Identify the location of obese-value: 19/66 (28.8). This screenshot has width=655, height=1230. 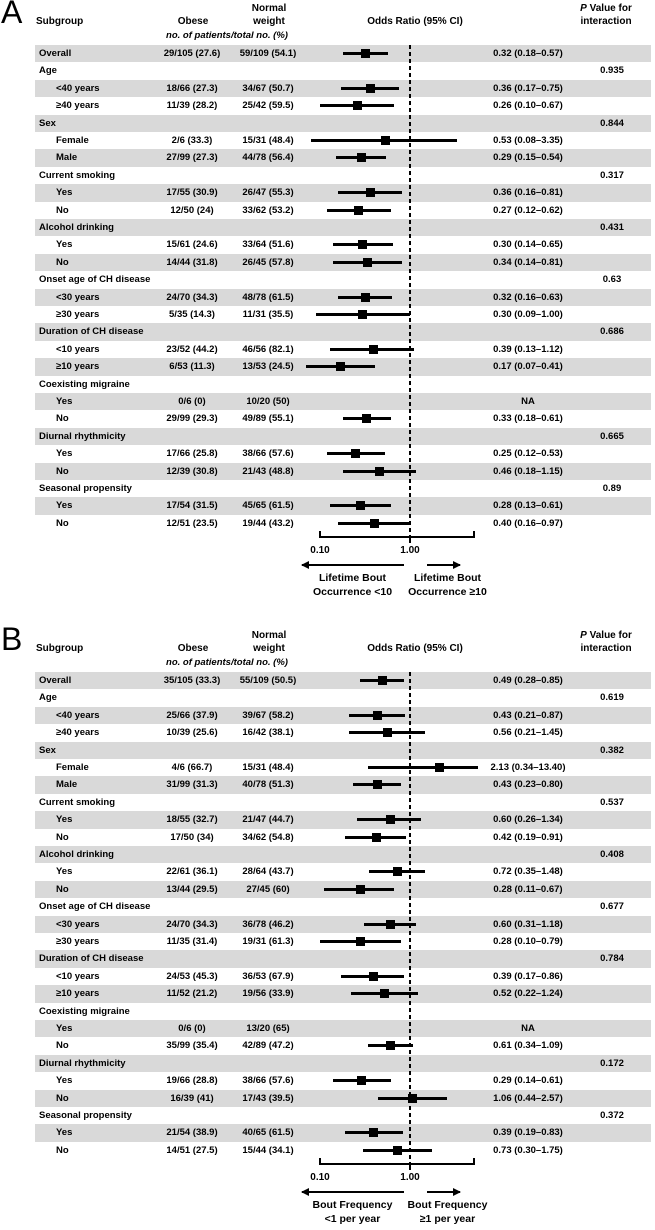
(192, 1081).